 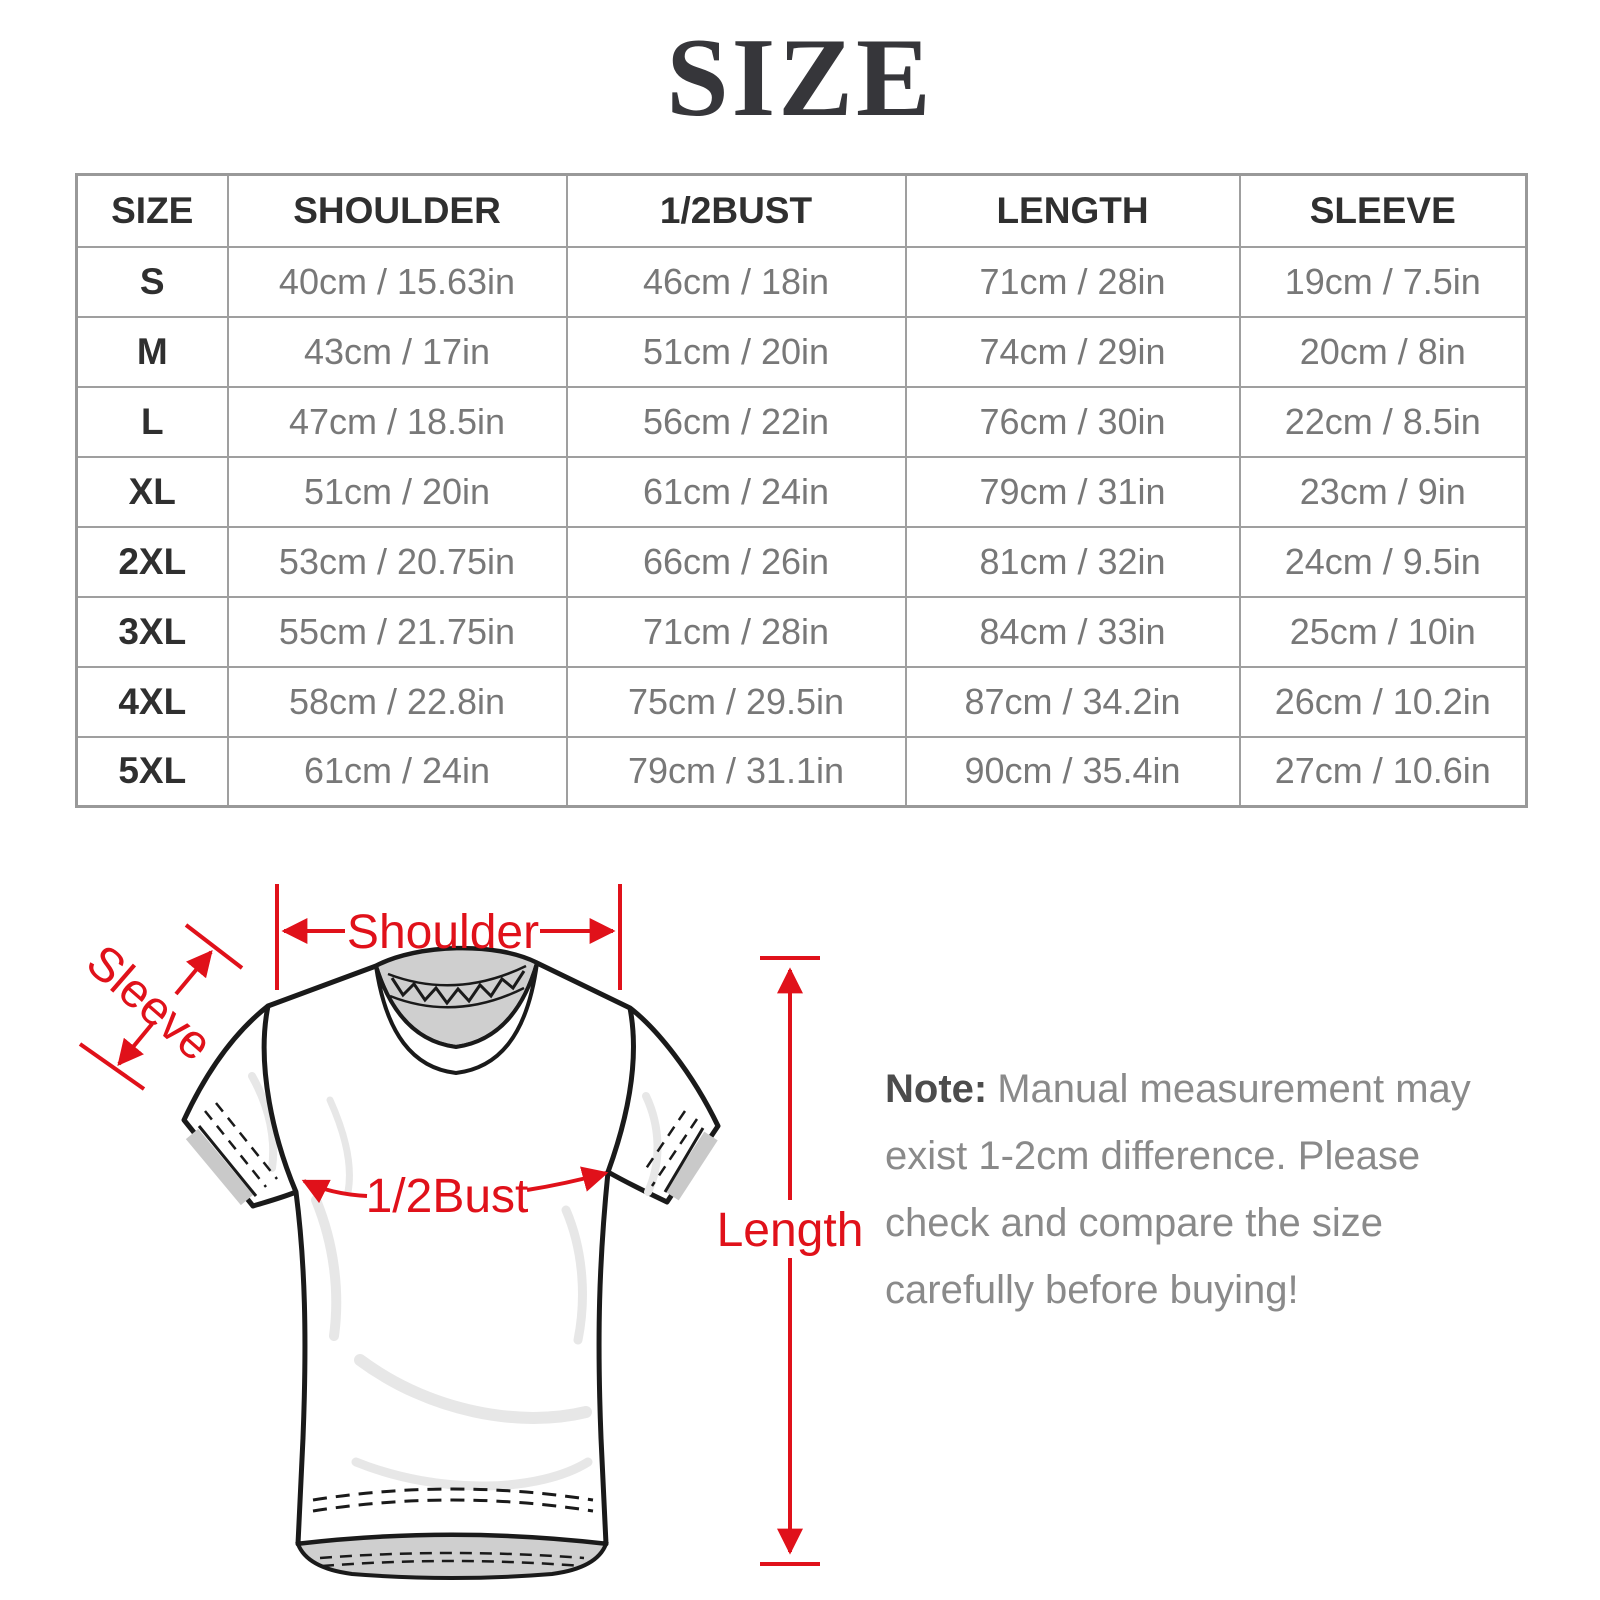 What do you see at coordinates (1383, 561) in the screenshot?
I see `cell-sleeve: 24cm / 9.5in` at bounding box center [1383, 561].